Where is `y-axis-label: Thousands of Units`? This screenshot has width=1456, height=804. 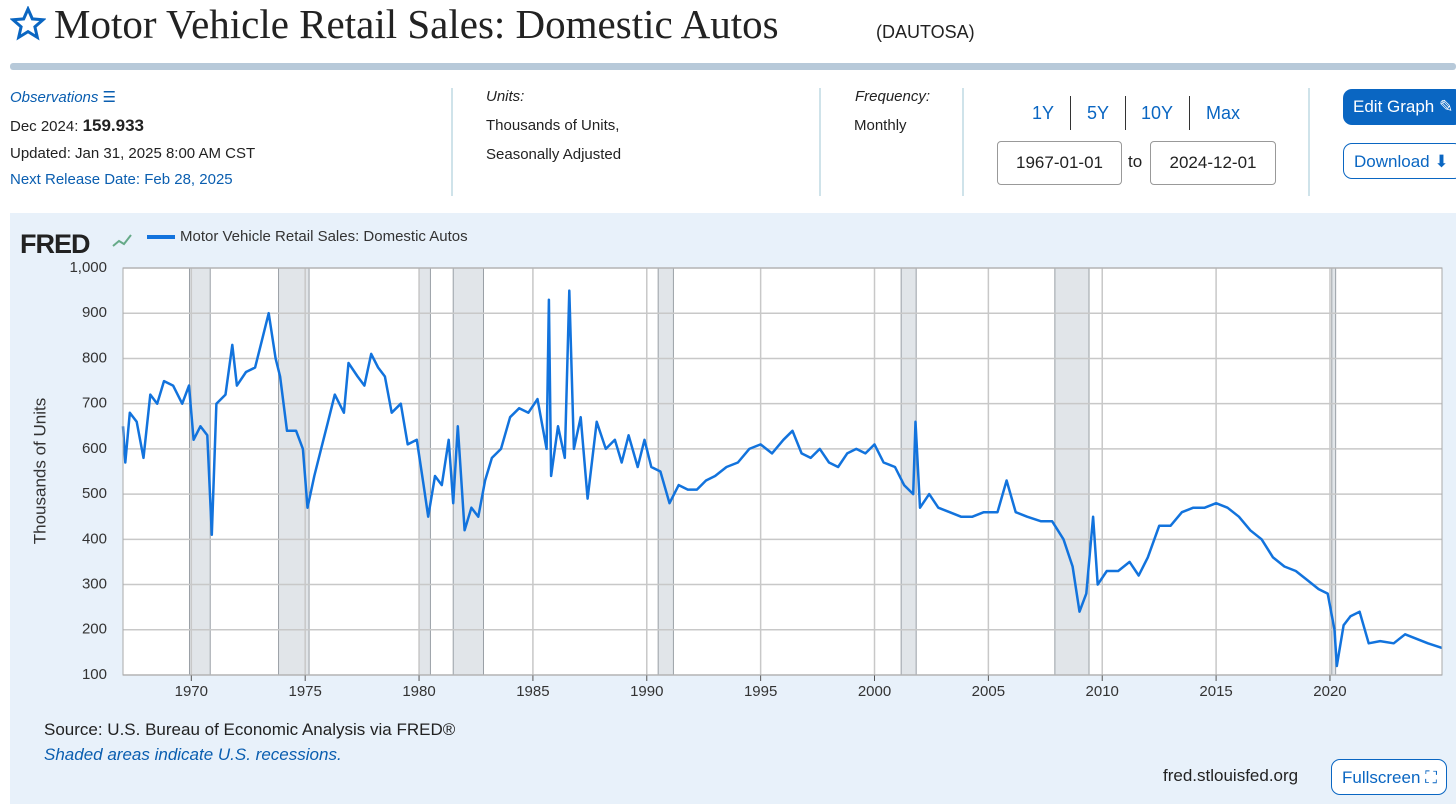 y-axis-label: Thousands of Units is located at coordinates (39, 471).